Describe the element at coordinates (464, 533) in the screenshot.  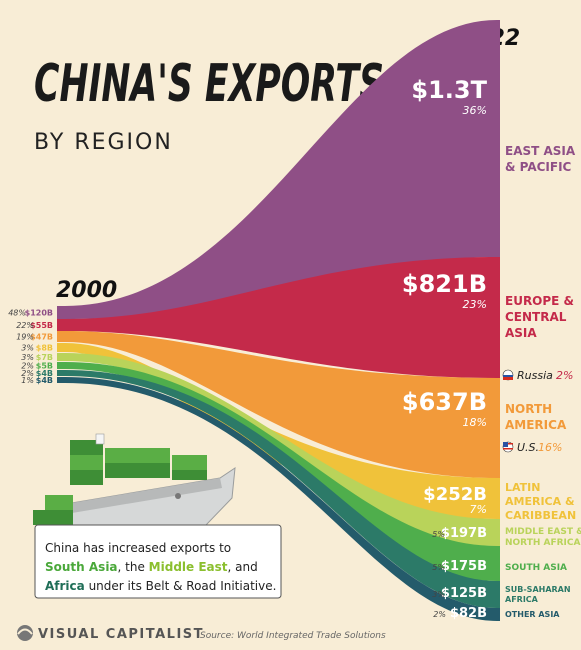
I see `end-value-middle-east-and-north-africa: $197B` at that location.